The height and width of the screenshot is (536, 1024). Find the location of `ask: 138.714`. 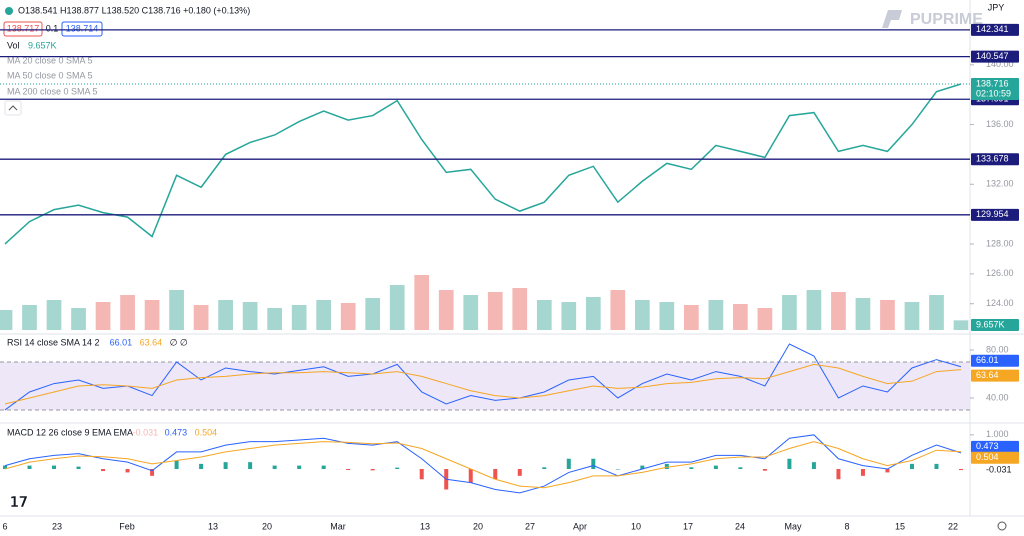

ask: 138.714 is located at coordinates (82, 28).